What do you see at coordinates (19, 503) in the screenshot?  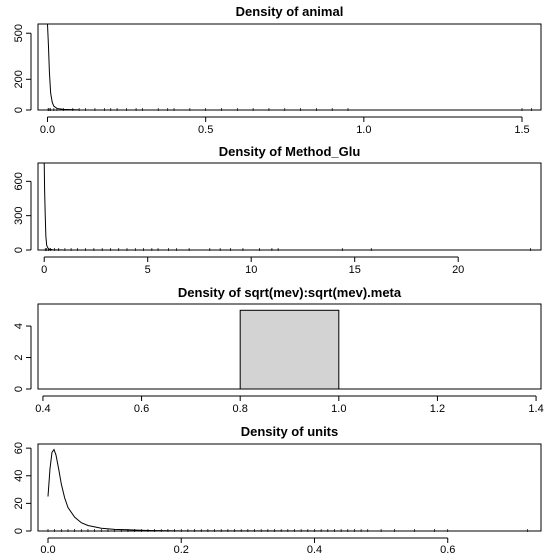 I see `y-tick-label: 20` at bounding box center [19, 503].